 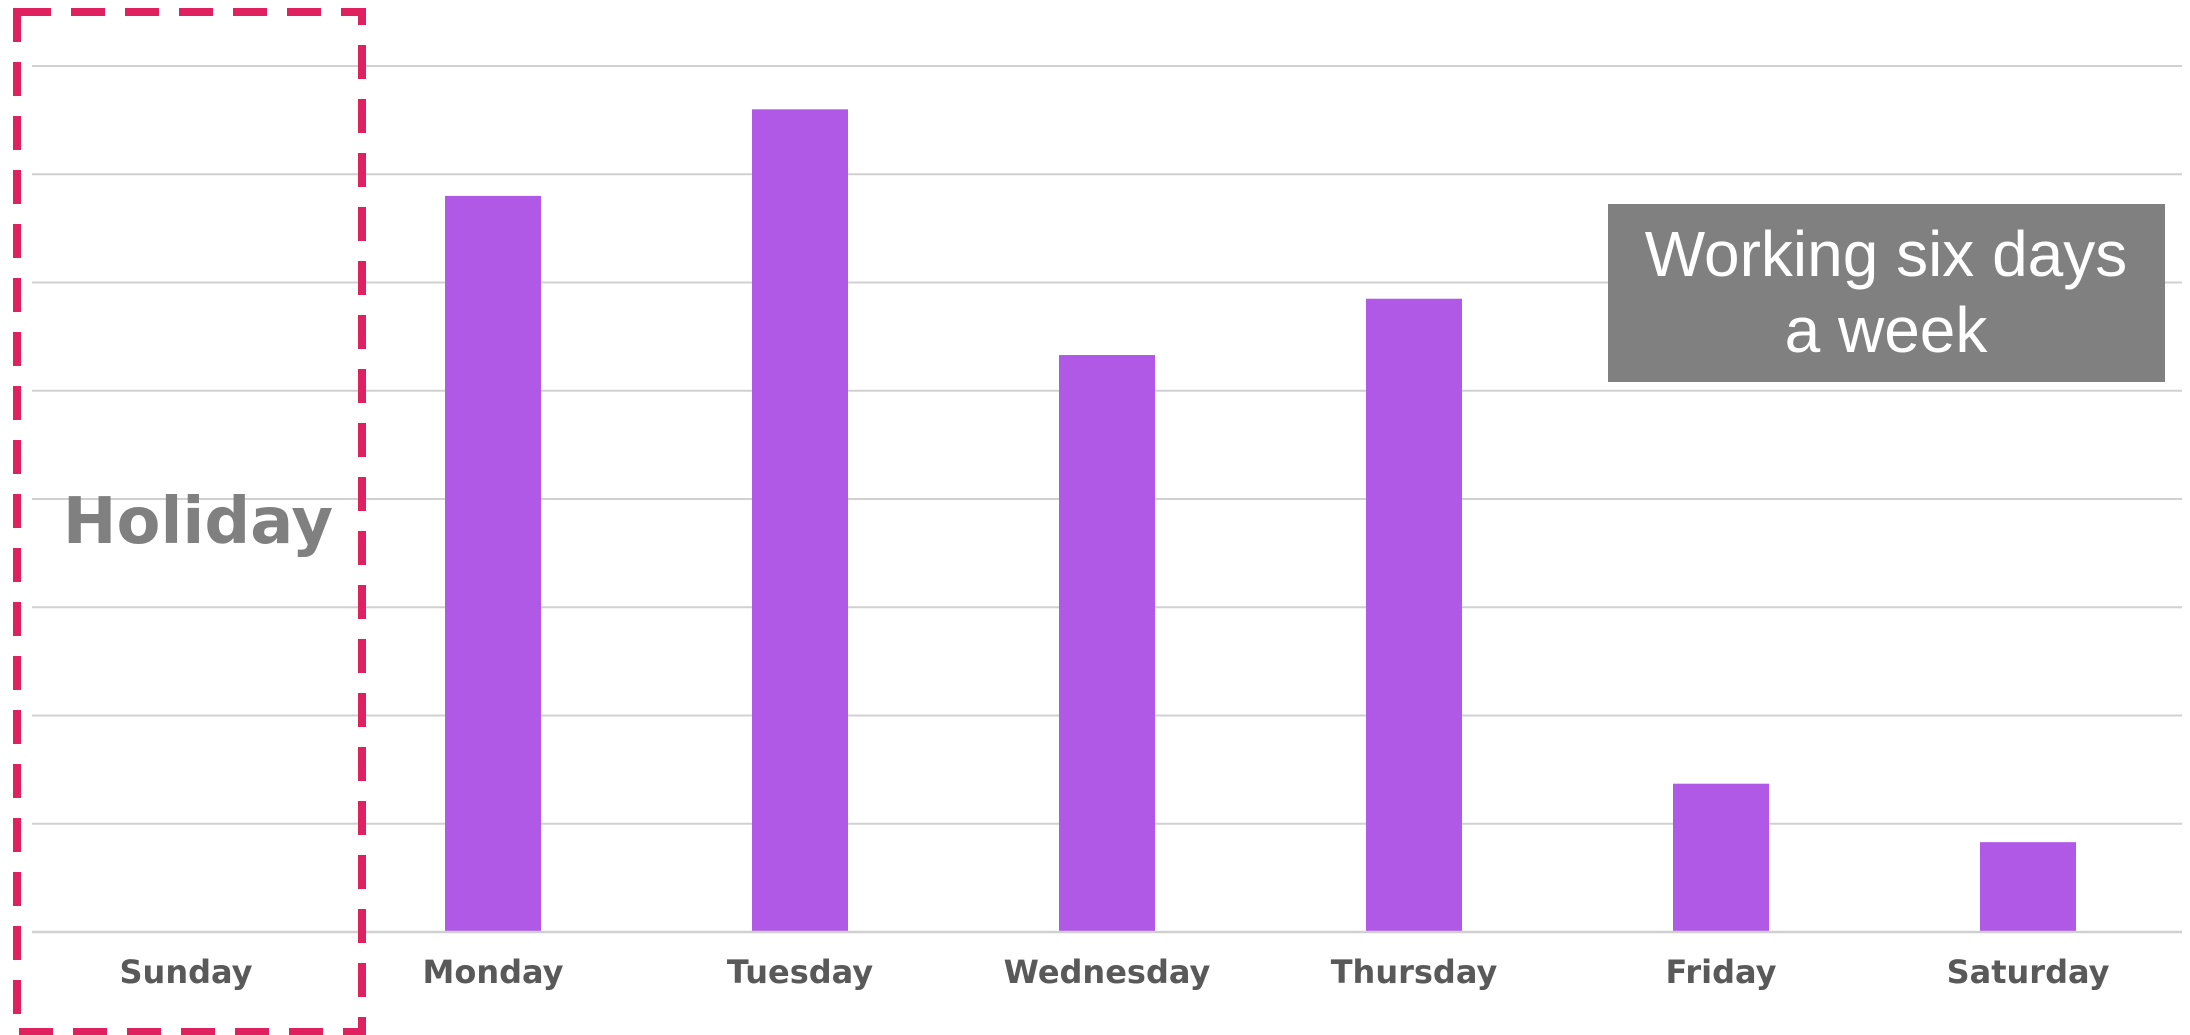 What do you see at coordinates (1886, 254) in the screenshot?
I see `note-line-1: Working six days` at bounding box center [1886, 254].